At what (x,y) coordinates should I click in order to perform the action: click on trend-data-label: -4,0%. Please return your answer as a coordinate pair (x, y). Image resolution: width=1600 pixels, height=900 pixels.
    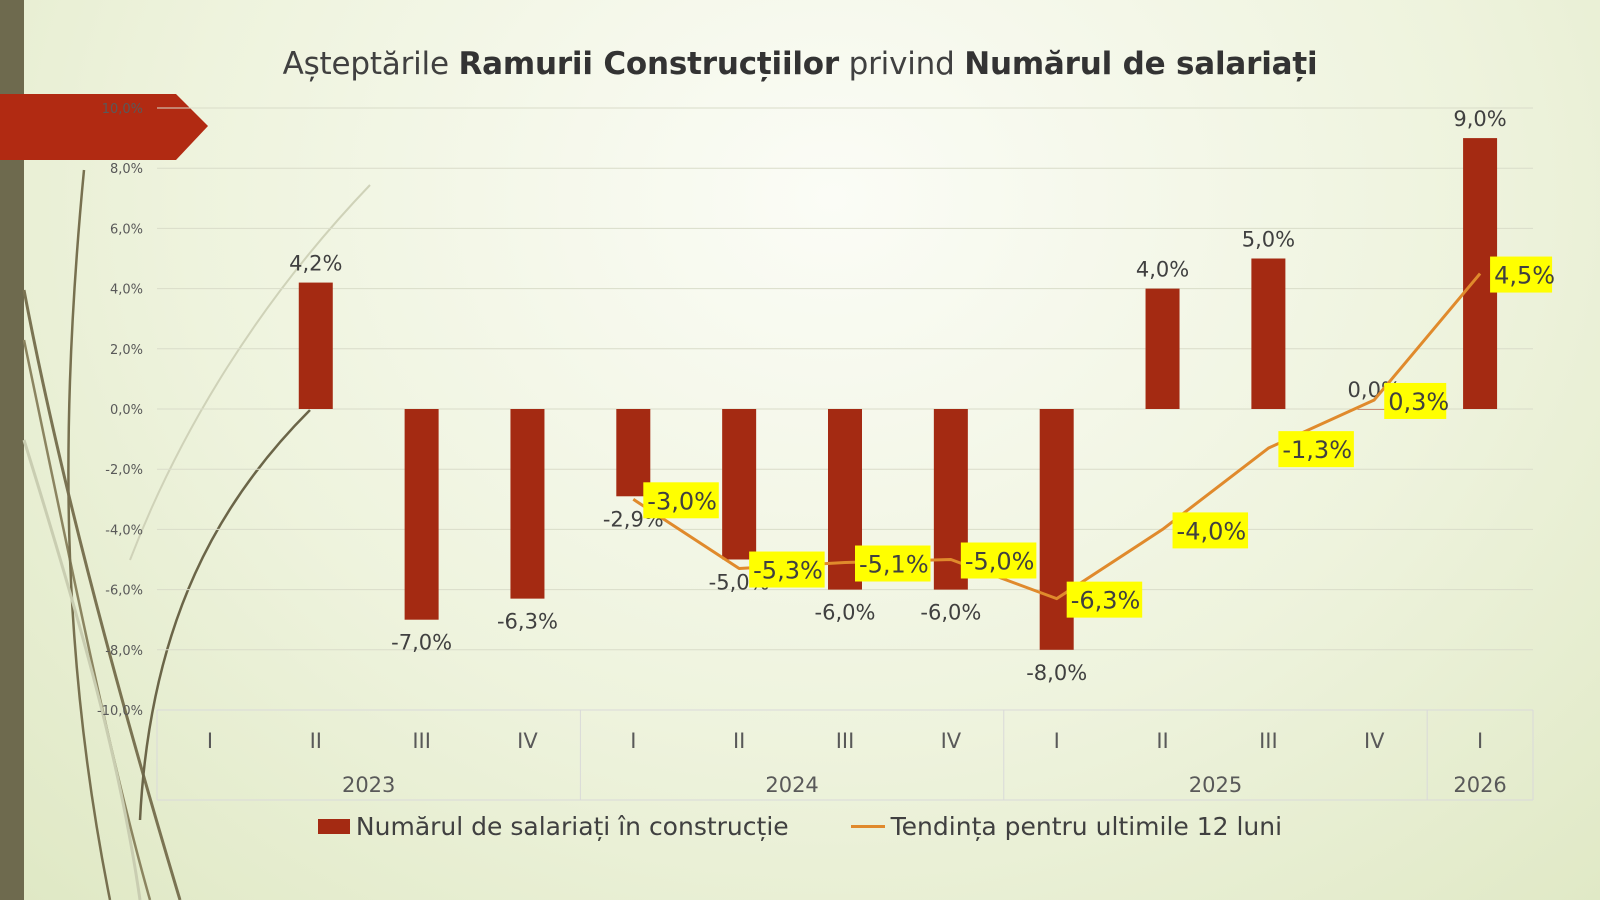
    Looking at the image, I should click on (1212, 531).